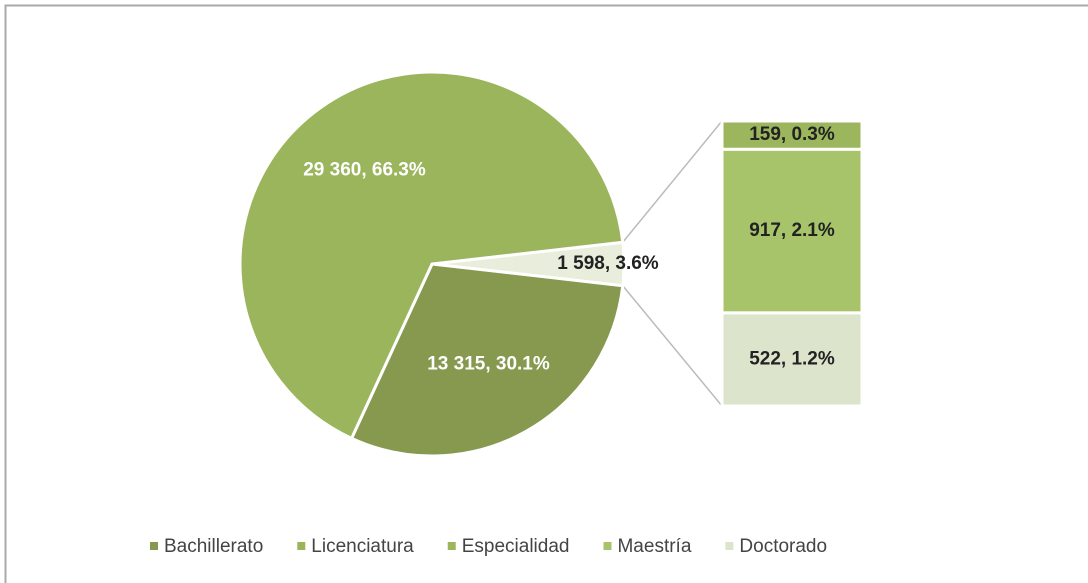  What do you see at coordinates (362, 546) in the screenshot?
I see `legend-label: Licenciatura` at bounding box center [362, 546].